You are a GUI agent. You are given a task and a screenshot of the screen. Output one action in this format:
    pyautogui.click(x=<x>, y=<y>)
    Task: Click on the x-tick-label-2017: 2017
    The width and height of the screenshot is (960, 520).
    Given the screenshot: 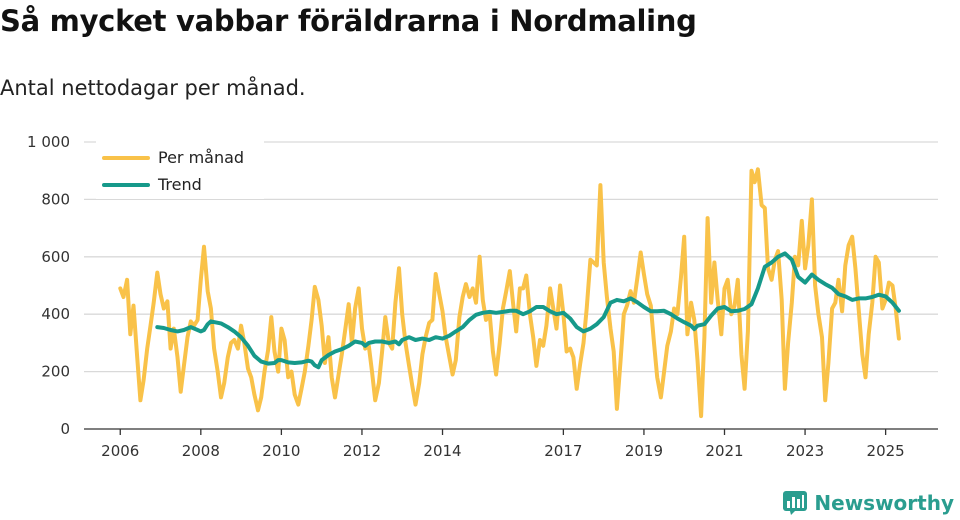 What is the action you would take?
    pyautogui.click(x=563, y=451)
    